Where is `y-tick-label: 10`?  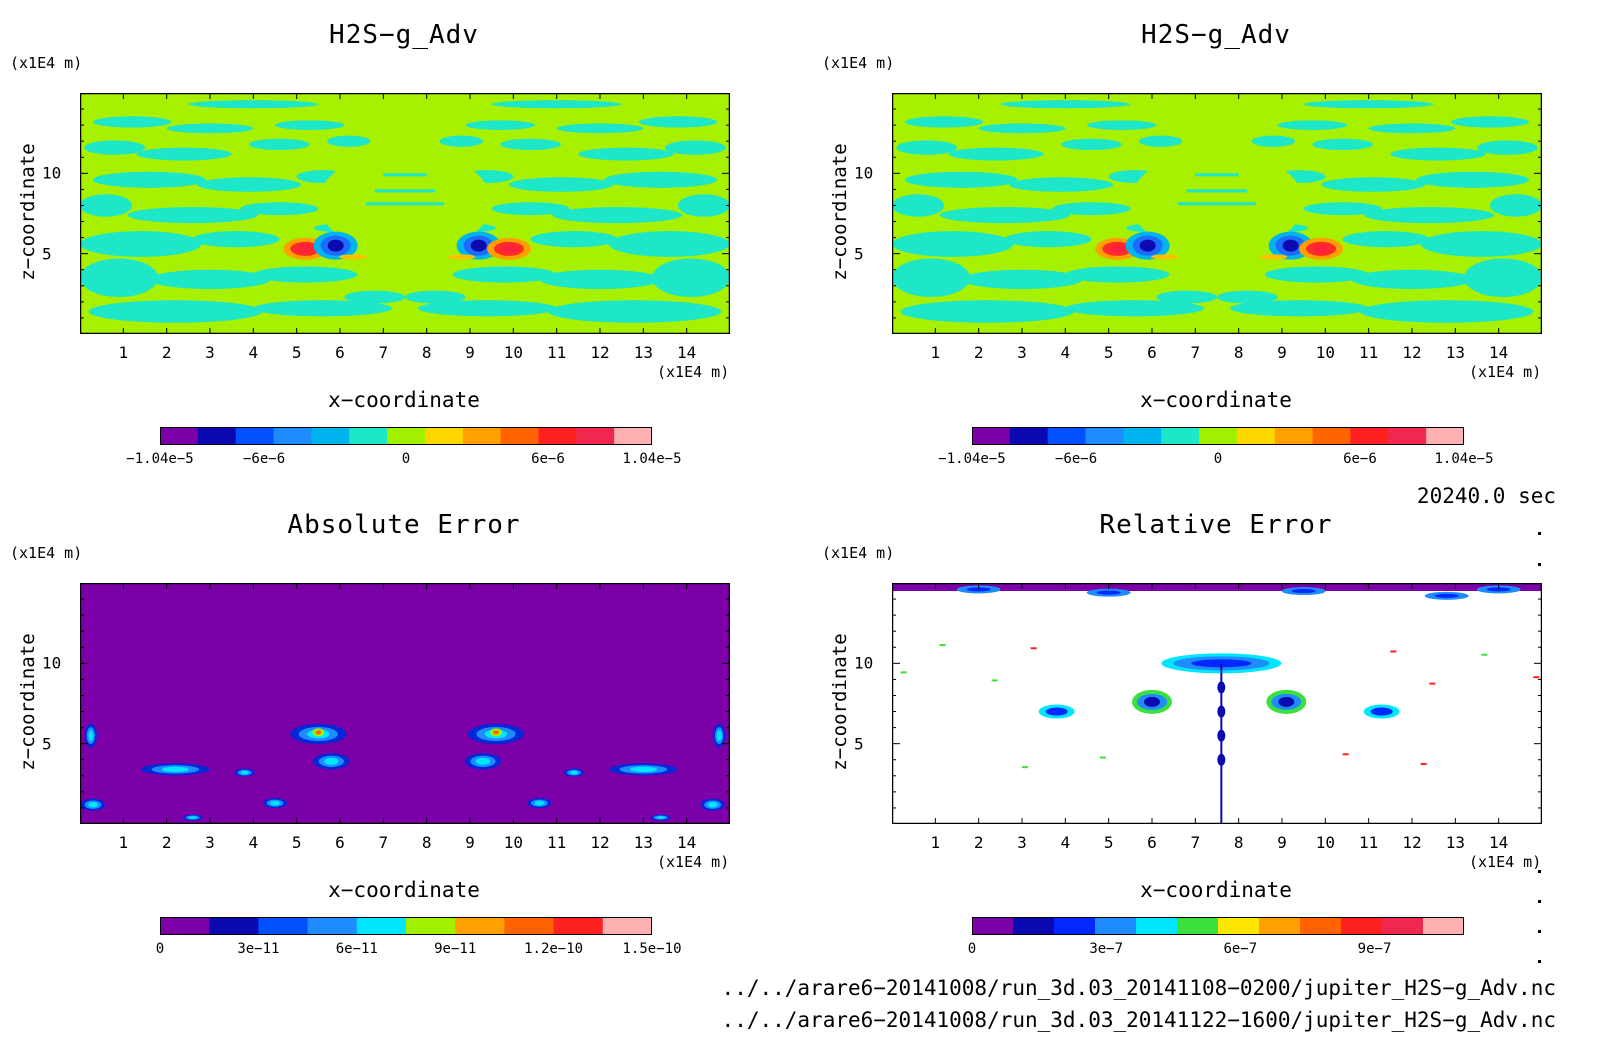
y-tick-label: 10 is located at coordinates (864, 173).